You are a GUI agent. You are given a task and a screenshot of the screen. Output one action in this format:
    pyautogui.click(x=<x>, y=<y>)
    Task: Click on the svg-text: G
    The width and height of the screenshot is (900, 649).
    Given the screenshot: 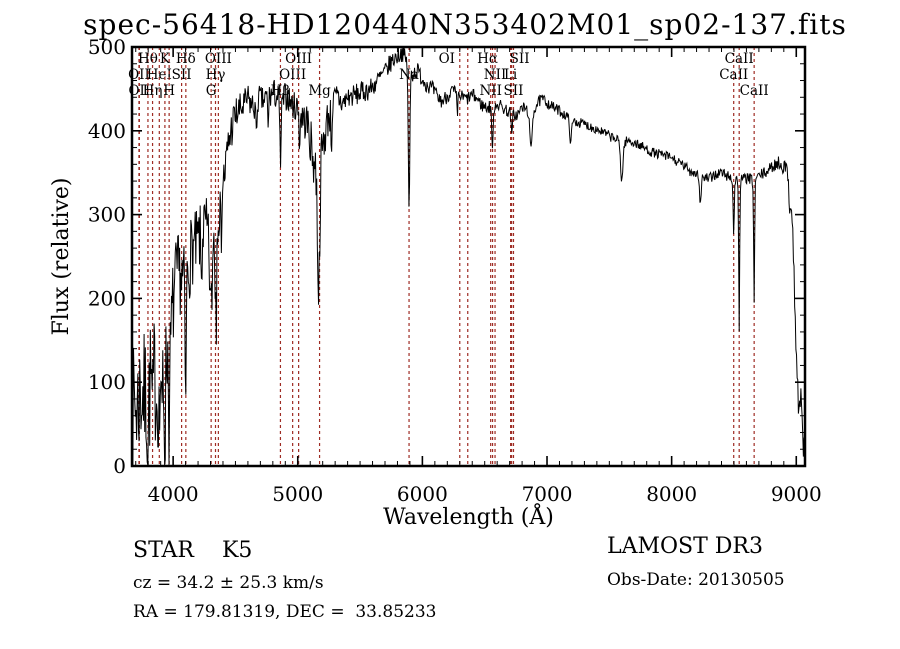 What is the action you would take?
    pyautogui.click(x=211, y=91)
    